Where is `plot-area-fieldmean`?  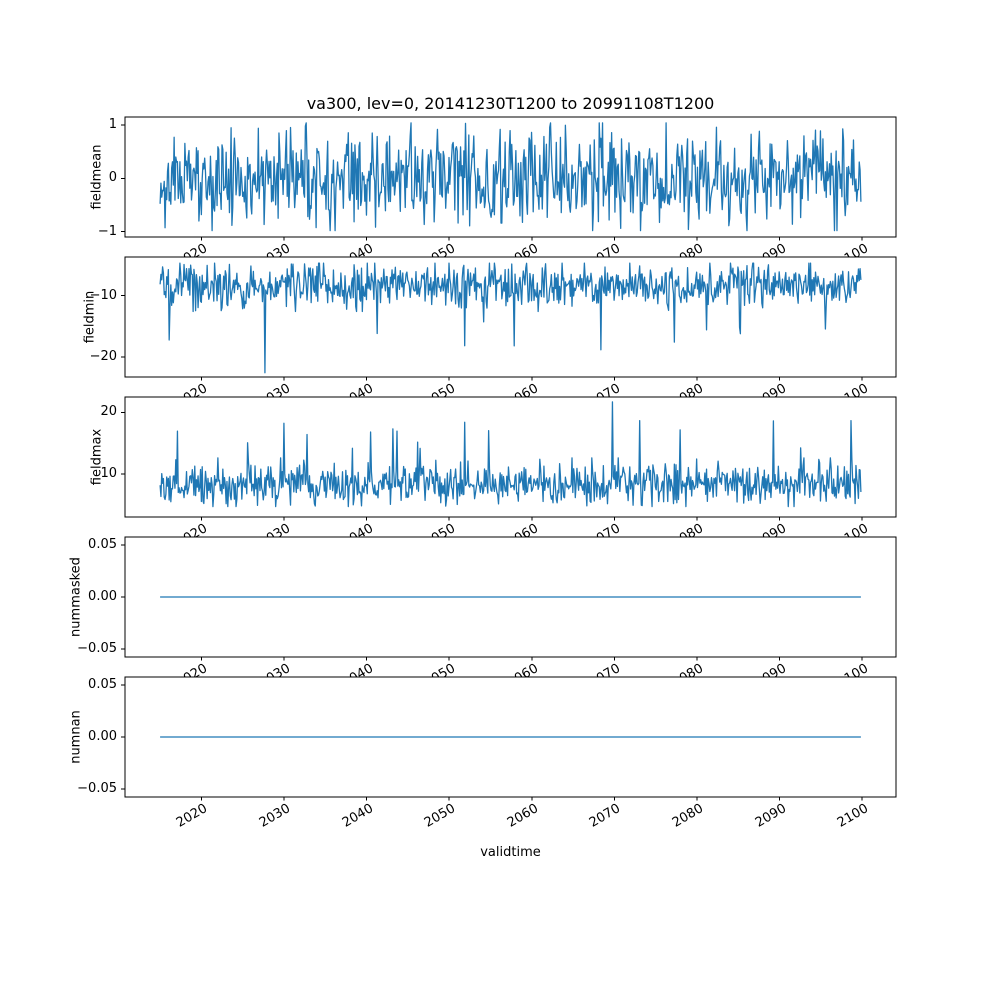 plot-area-fieldmean is located at coordinates (509, 178).